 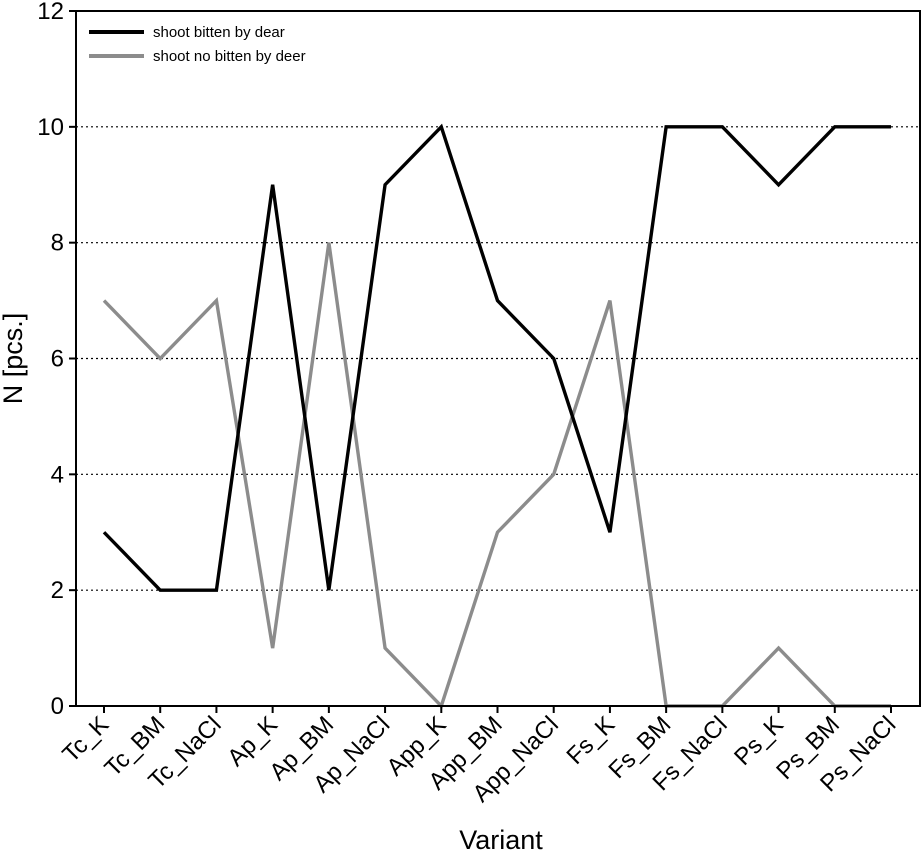 I want to click on legend-label: shoot bitten by dear, so click(x=219, y=32).